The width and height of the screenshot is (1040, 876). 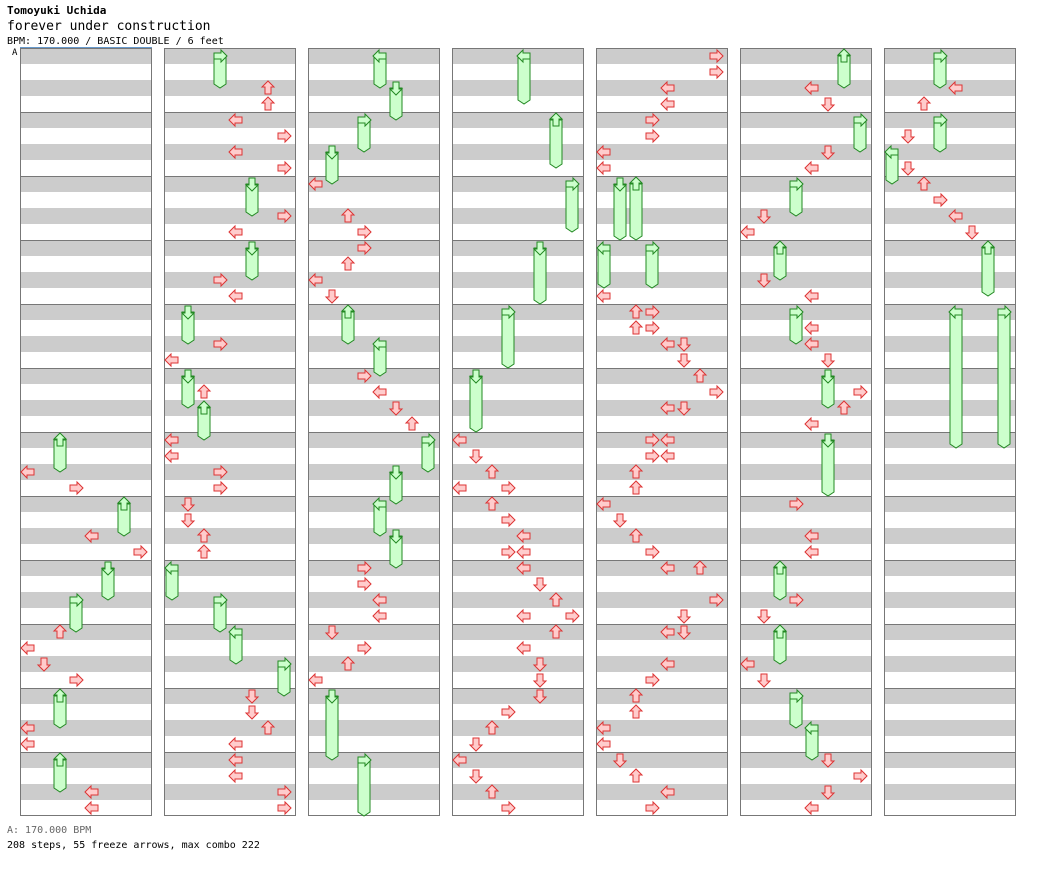 I want to click on freeze-left-arrow-icon, so click(x=379, y=56).